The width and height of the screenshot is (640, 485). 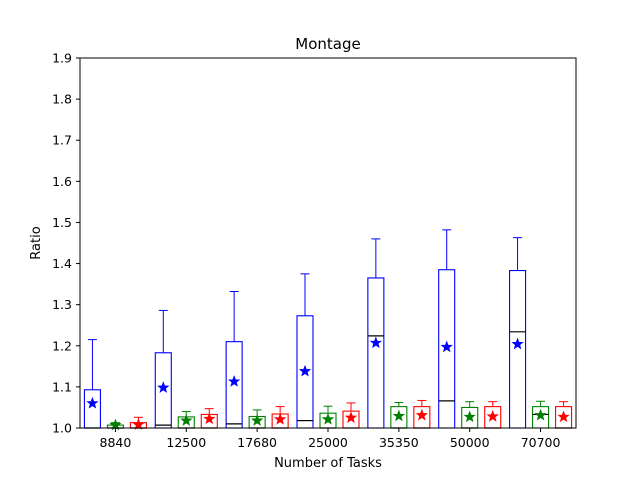 What do you see at coordinates (62, 263) in the screenshot?
I see `y-tick-label: 1.4` at bounding box center [62, 263].